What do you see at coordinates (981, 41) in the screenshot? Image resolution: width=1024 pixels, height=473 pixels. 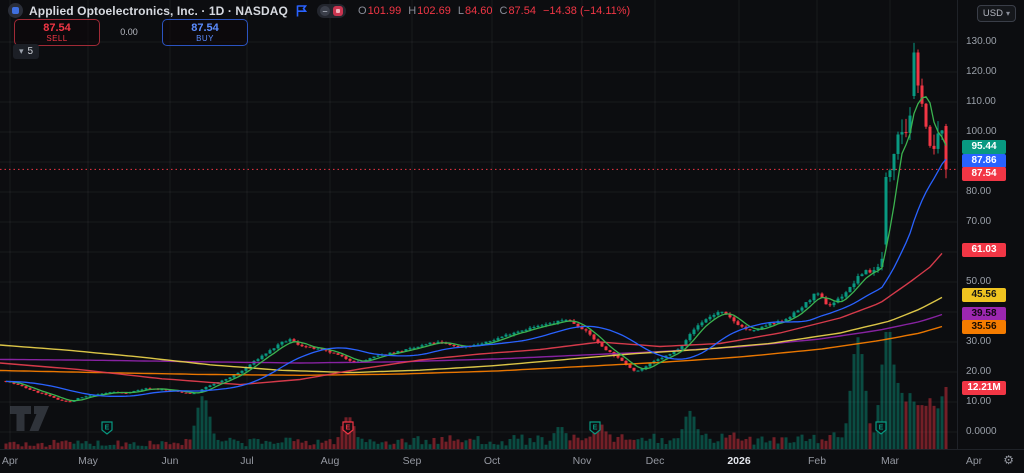 I see `price-tick-label: 130.00` at bounding box center [981, 41].